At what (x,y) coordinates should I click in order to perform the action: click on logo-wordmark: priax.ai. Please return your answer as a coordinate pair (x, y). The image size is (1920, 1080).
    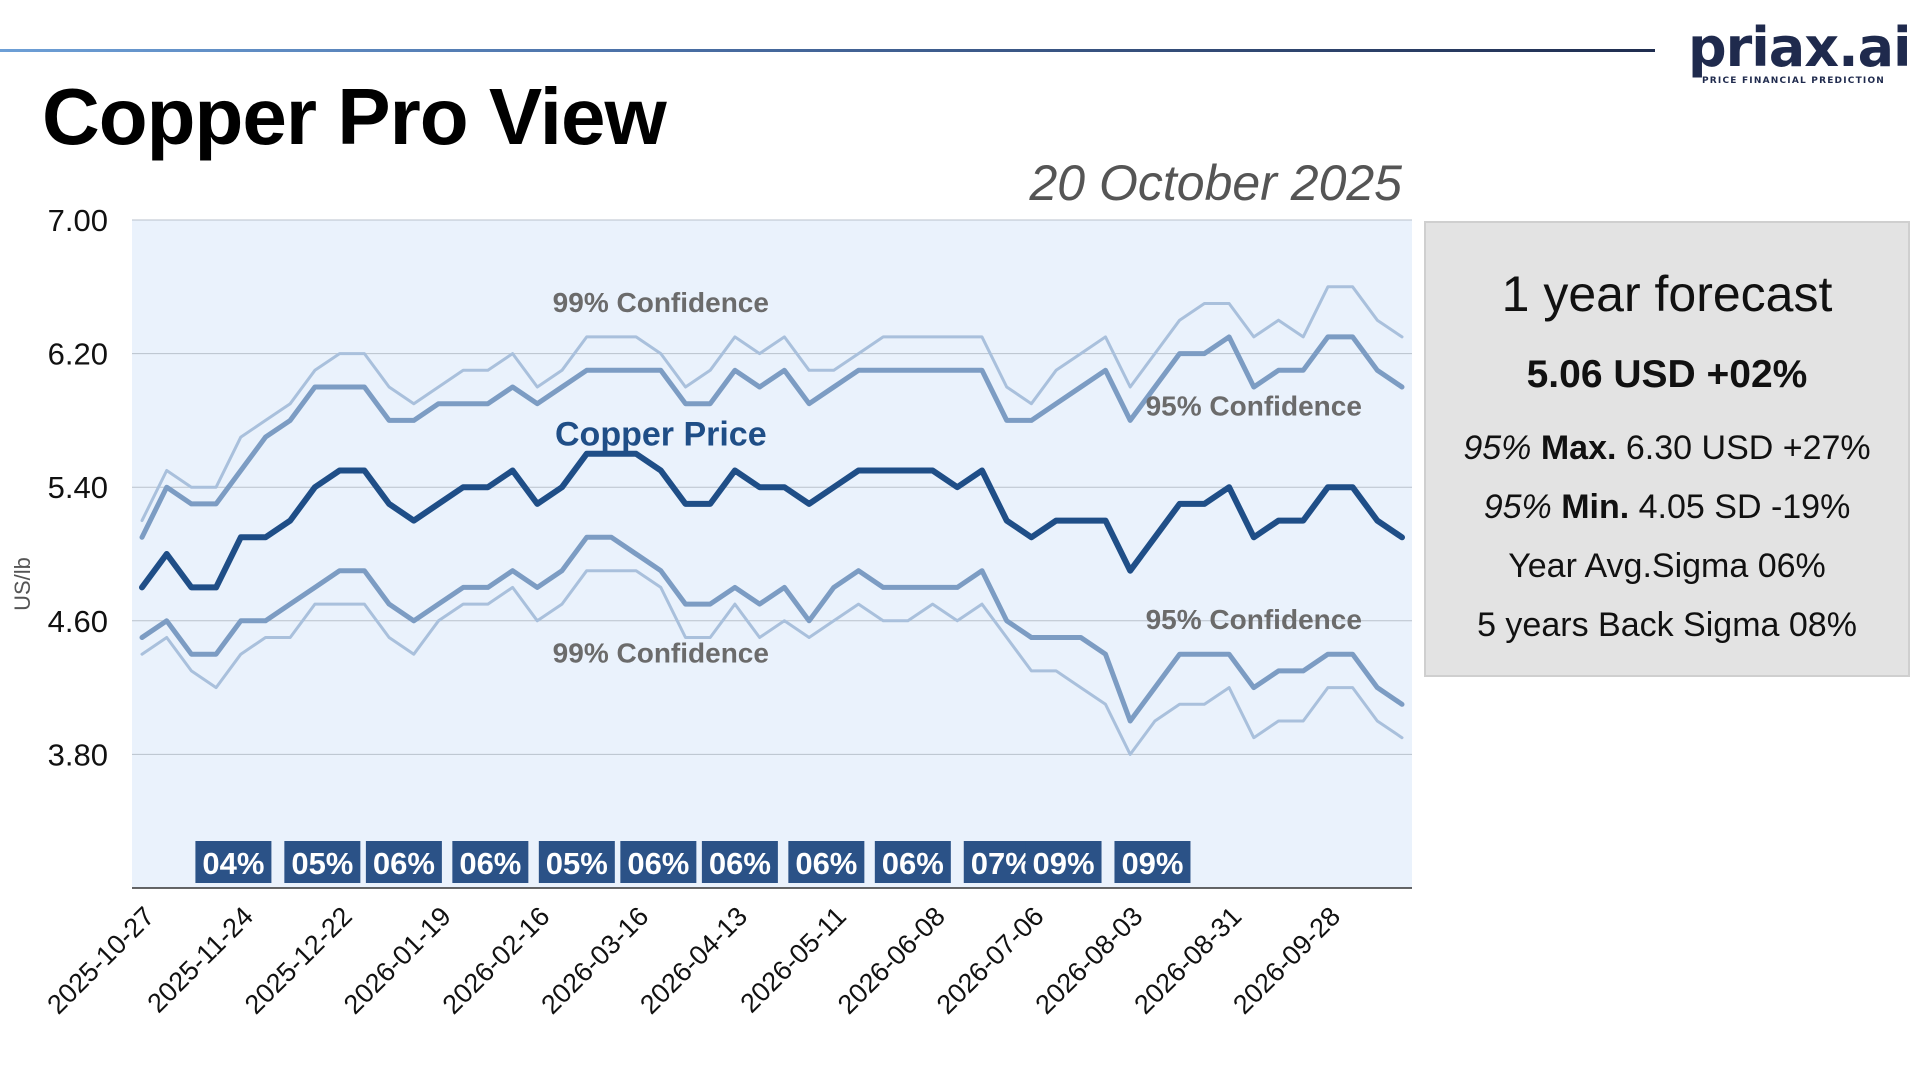
    Looking at the image, I should click on (1800, 47).